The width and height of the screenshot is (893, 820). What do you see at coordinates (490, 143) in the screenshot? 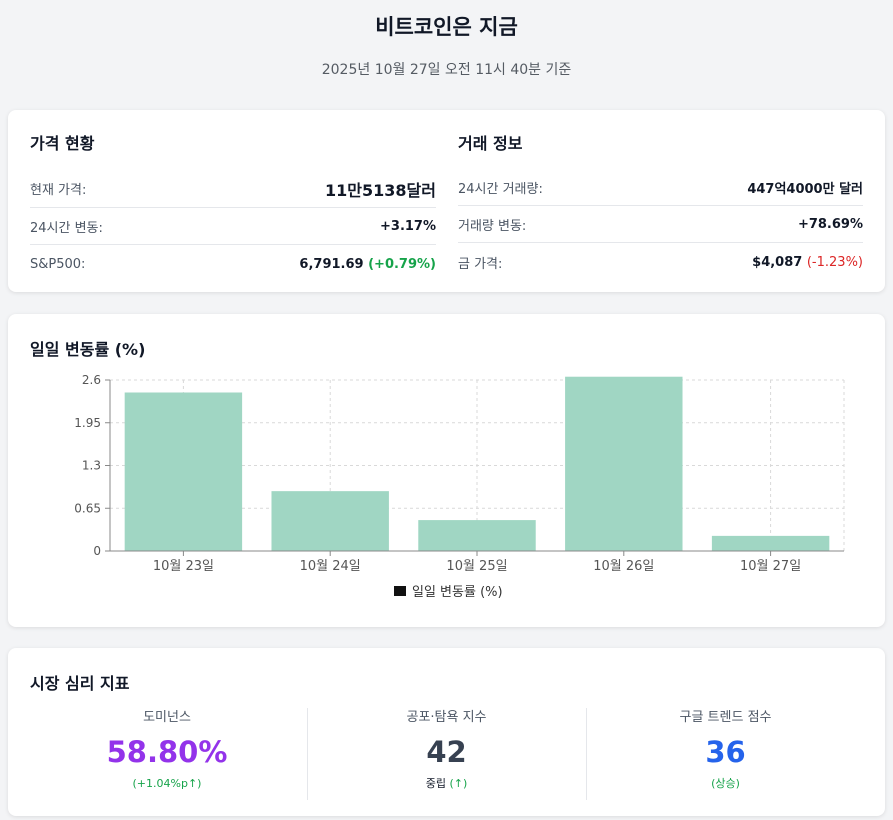
I see `trade-info-title: 거래 정보` at bounding box center [490, 143].